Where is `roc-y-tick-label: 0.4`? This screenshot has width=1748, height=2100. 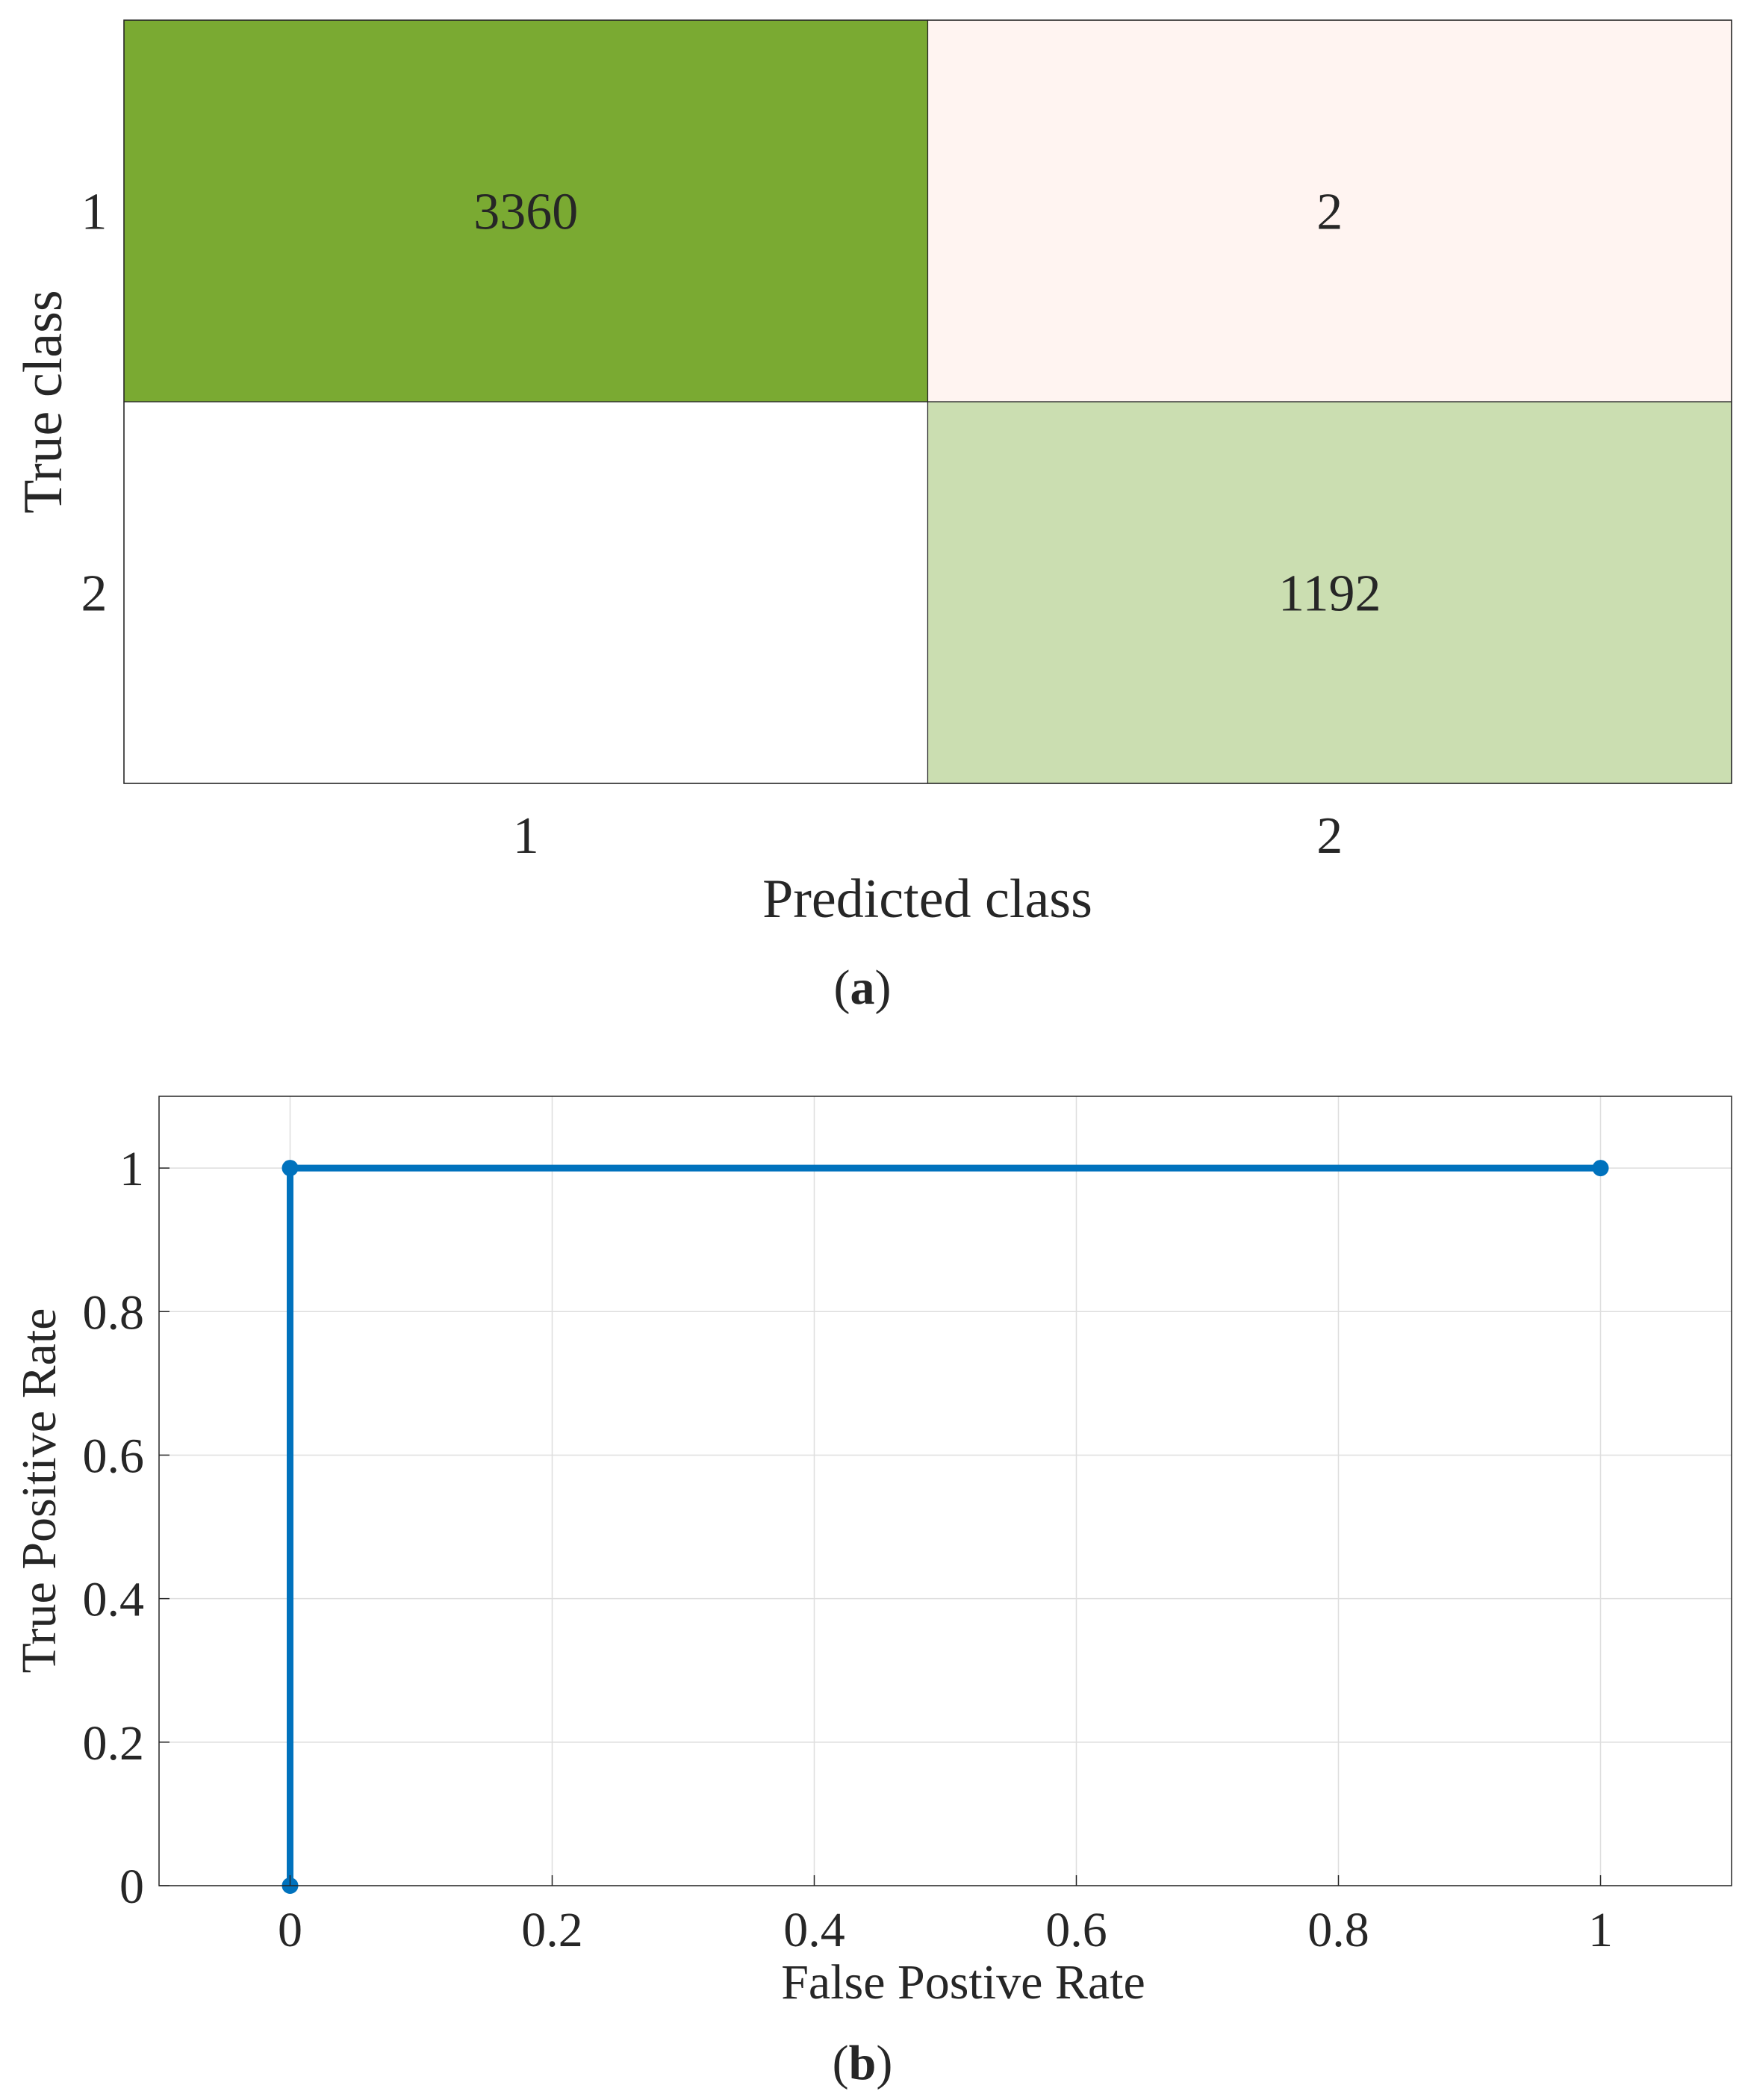 roc-y-tick-label: 0.4 is located at coordinates (114, 1600).